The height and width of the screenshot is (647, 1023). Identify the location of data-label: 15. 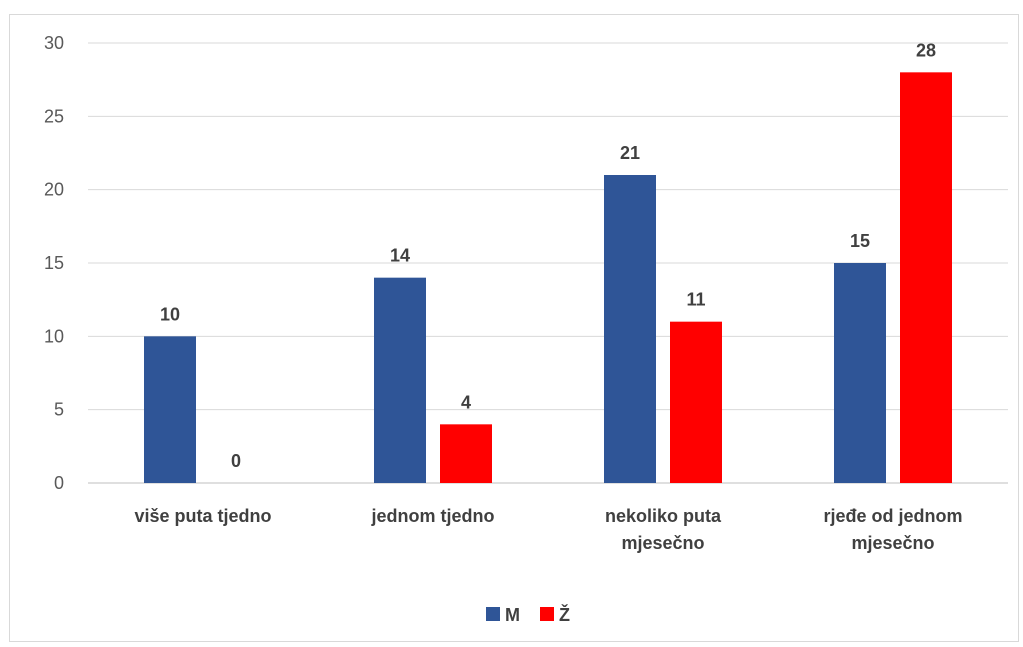
(860, 241).